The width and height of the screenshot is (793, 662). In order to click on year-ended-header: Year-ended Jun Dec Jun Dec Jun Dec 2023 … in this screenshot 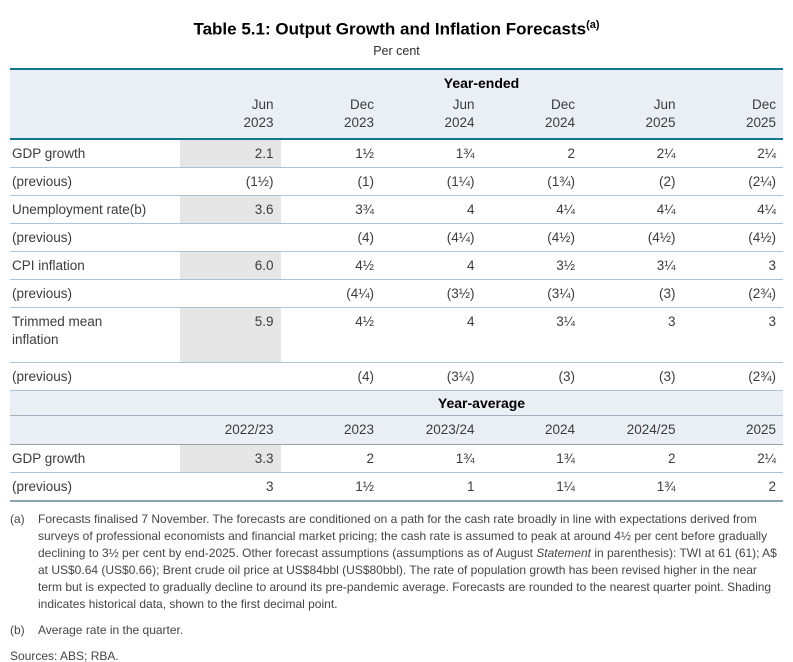, I will do `click(396, 103)`.